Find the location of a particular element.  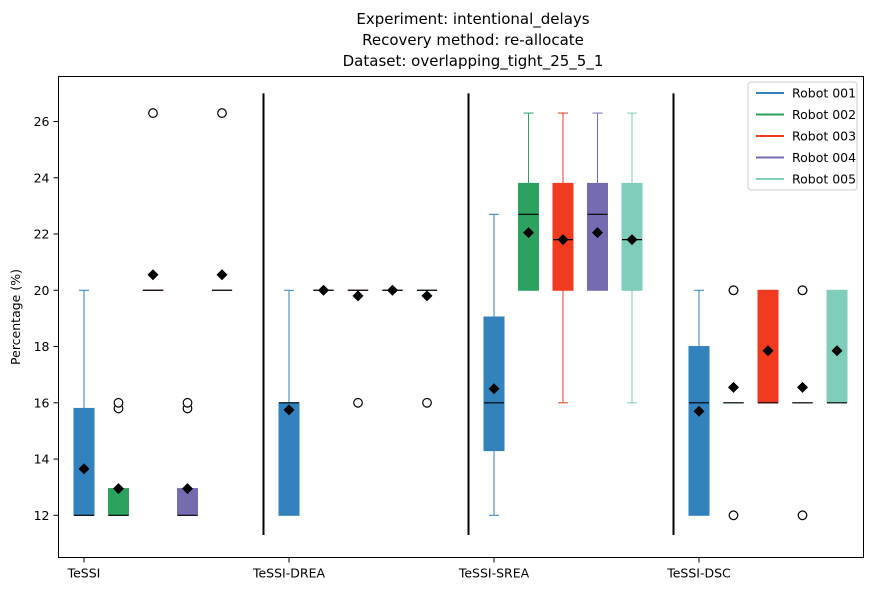

box-robot-004-tessi-drea is located at coordinates (392, 290).